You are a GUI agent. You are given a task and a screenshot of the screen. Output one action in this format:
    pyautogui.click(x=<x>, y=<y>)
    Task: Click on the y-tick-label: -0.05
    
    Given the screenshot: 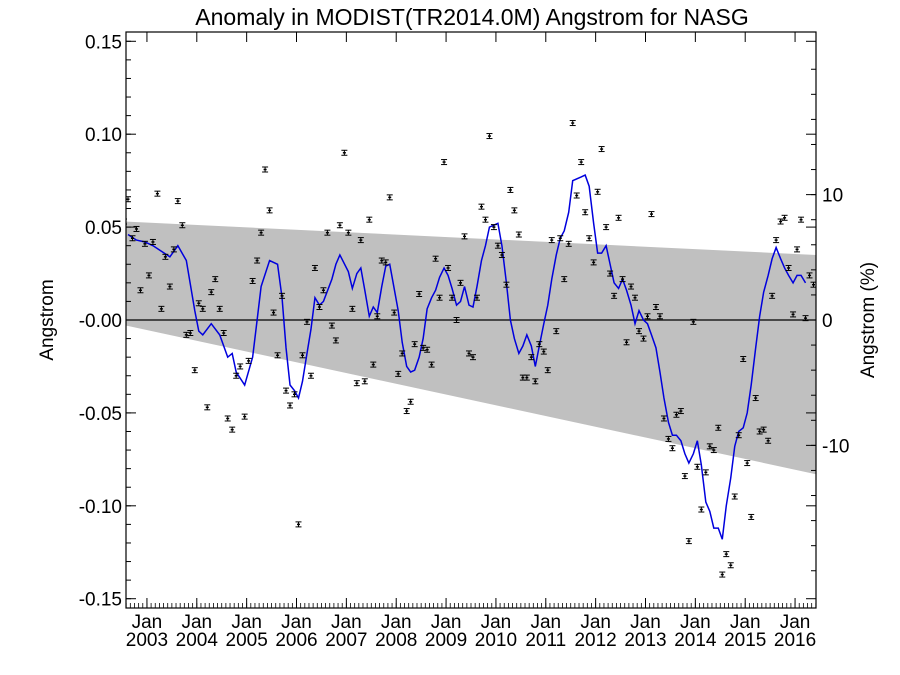 What is the action you would take?
    pyautogui.click(x=100, y=414)
    